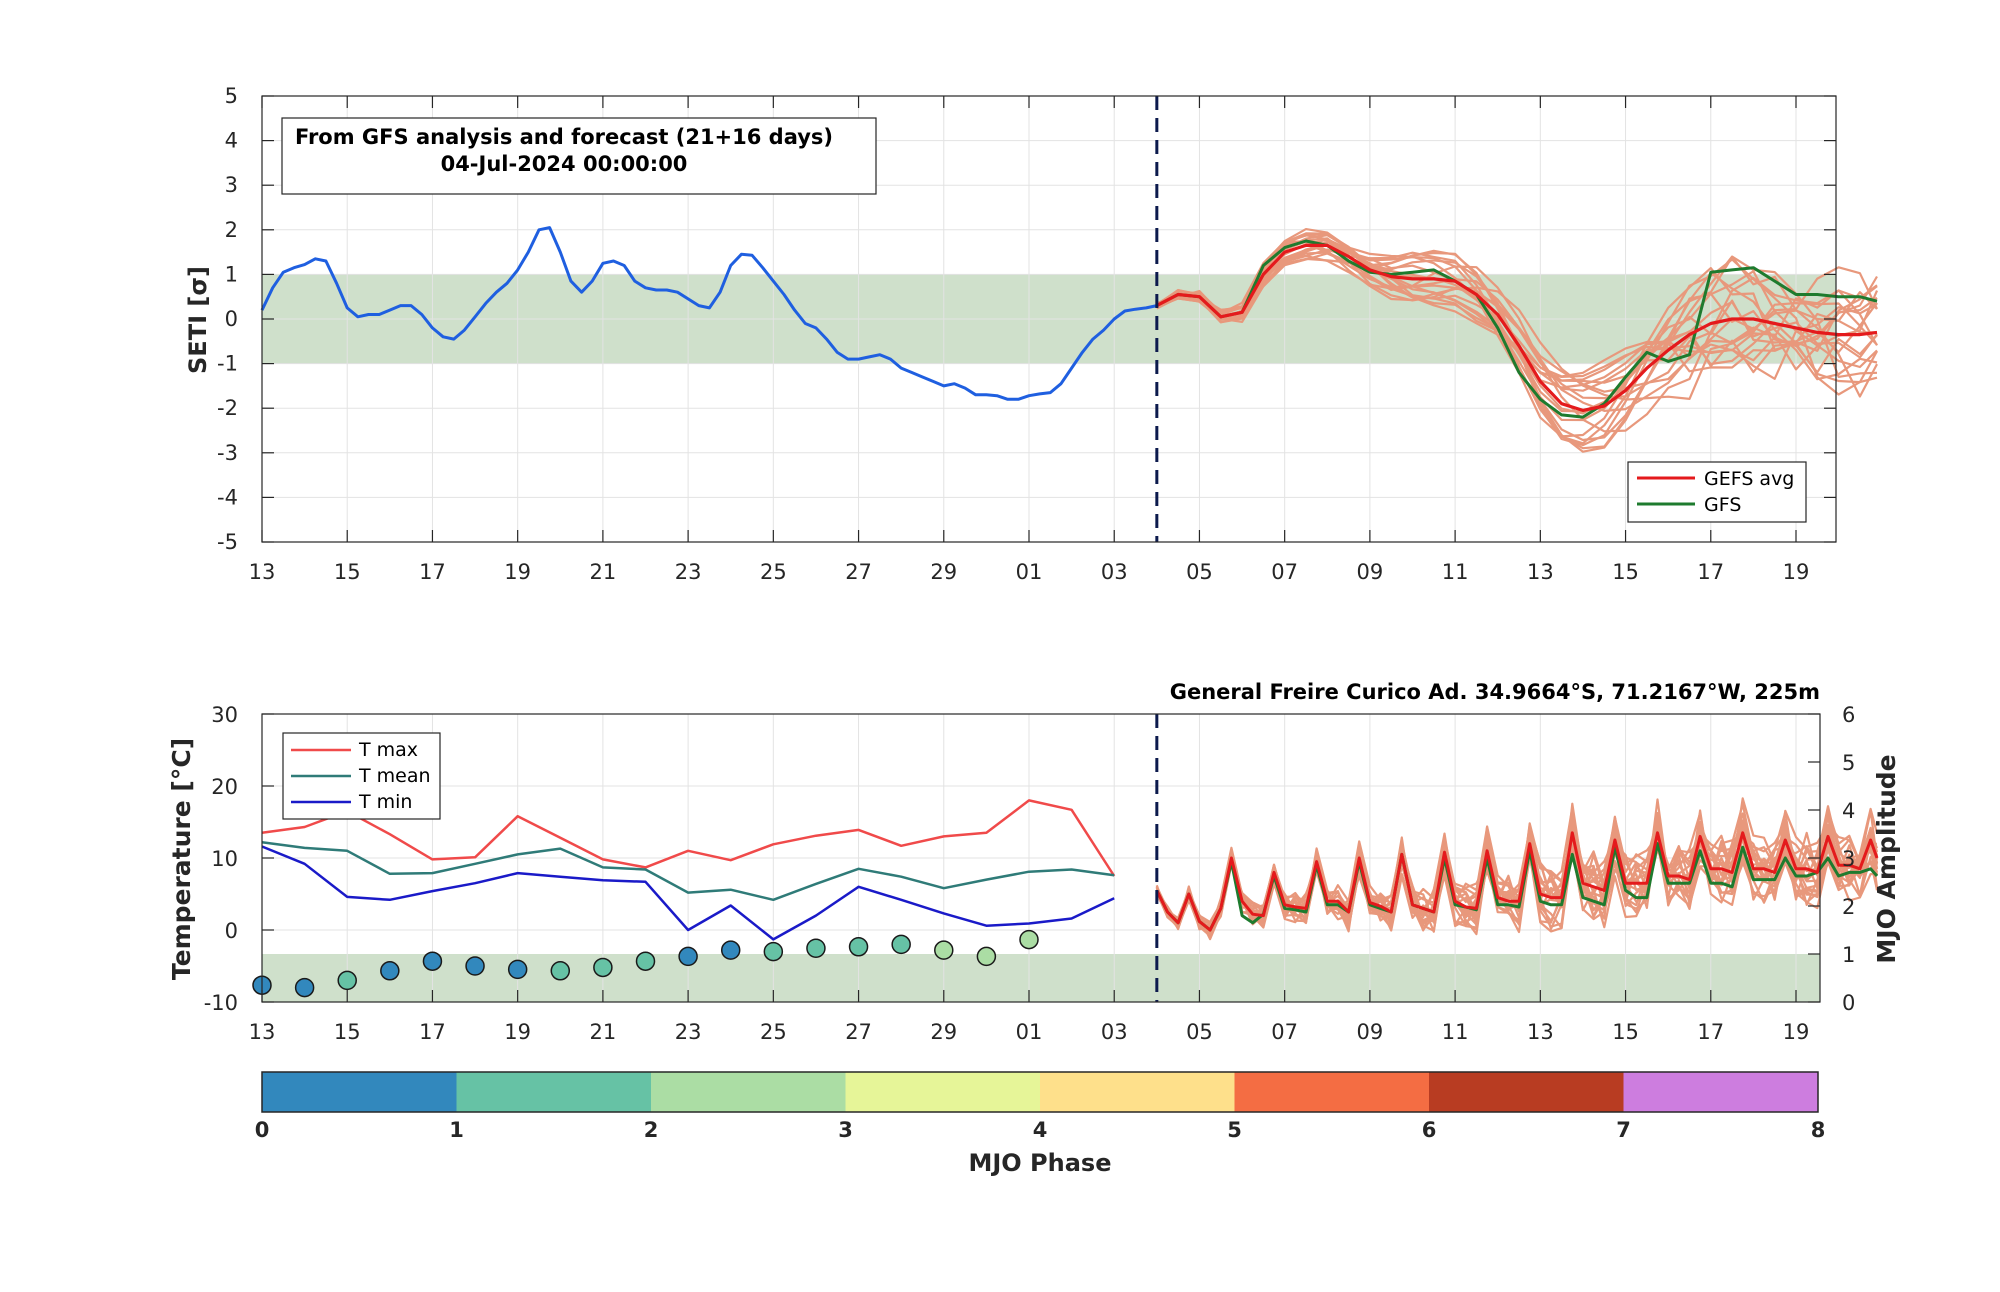 The height and width of the screenshot is (1292, 2000). I want to click on y-tick-label: -10, so click(221, 1003).